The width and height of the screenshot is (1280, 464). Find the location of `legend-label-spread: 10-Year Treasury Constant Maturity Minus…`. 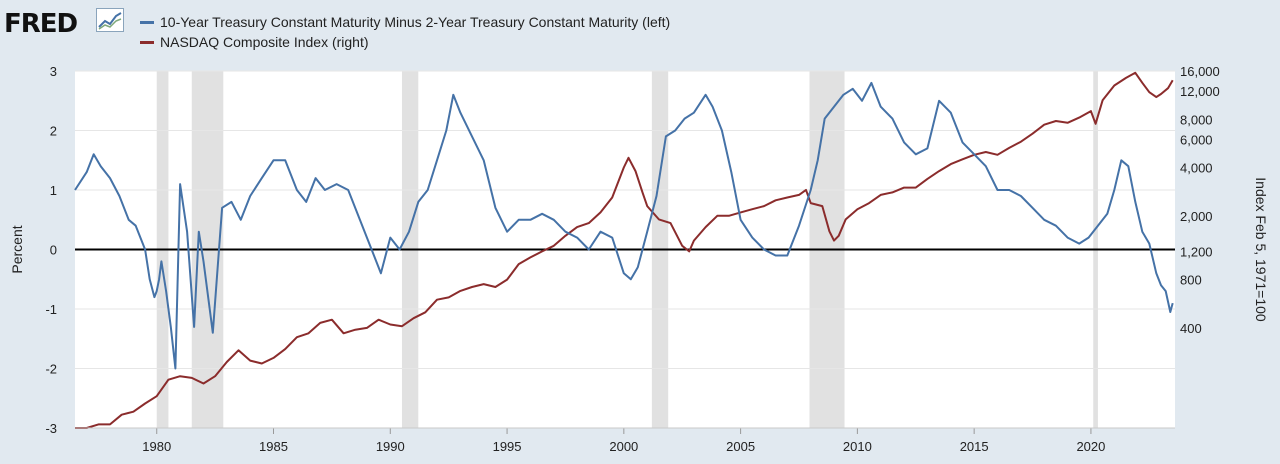

legend-label-spread: 10-Year Treasury Constant Maturity Minus… is located at coordinates (415, 22).